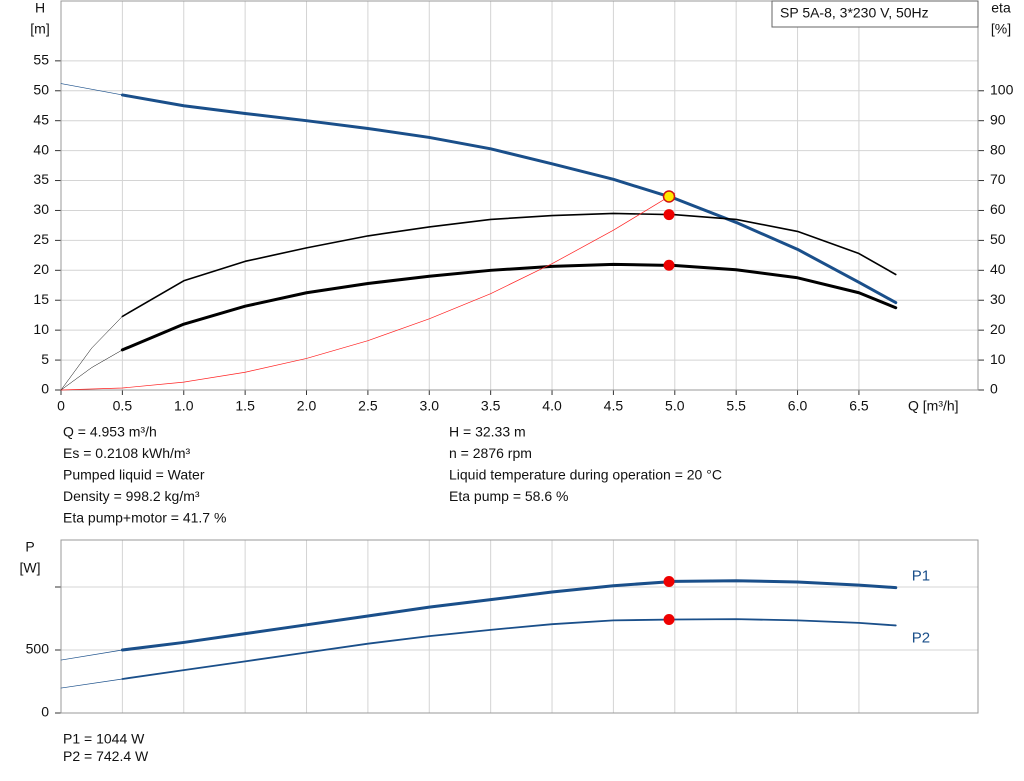 The height and width of the screenshot is (781, 1024). Describe the element at coordinates (245, 406) in the screenshot. I see `x-tick-label: 1.5` at that location.